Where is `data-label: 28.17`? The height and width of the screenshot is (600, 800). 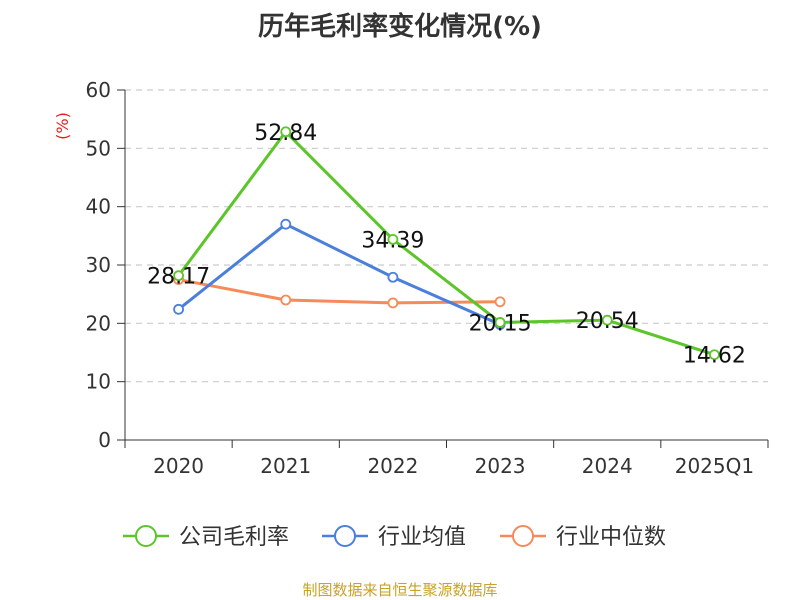 data-label: 28.17 is located at coordinates (178, 277).